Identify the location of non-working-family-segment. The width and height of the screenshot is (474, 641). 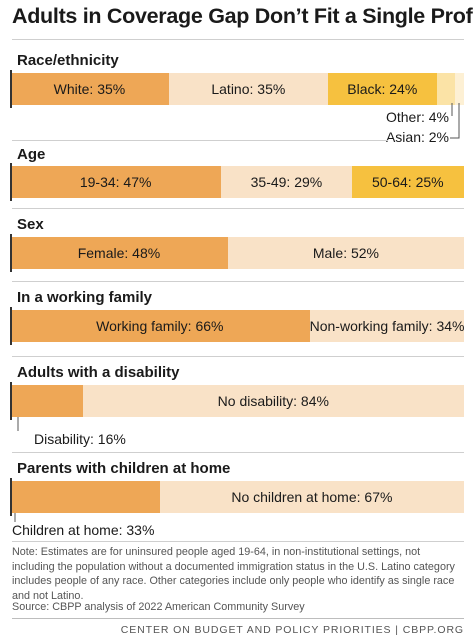
(386, 326).